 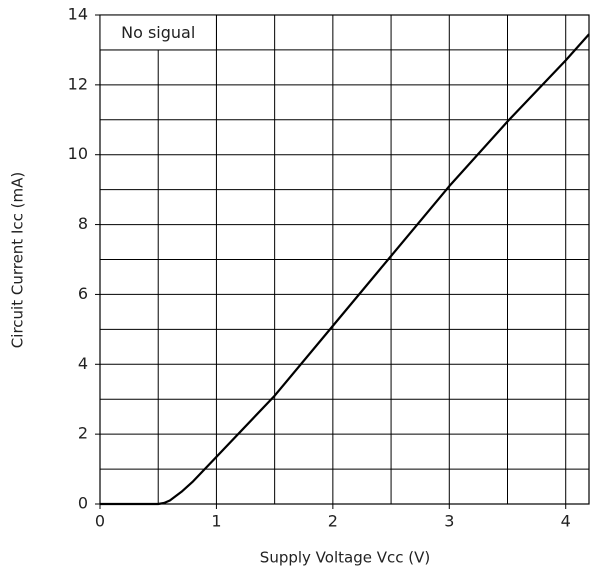 What do you see at coordinates (83, 293) in the screenshot?
I see `y-tick-label: 6` at bounding box center [83, 293].